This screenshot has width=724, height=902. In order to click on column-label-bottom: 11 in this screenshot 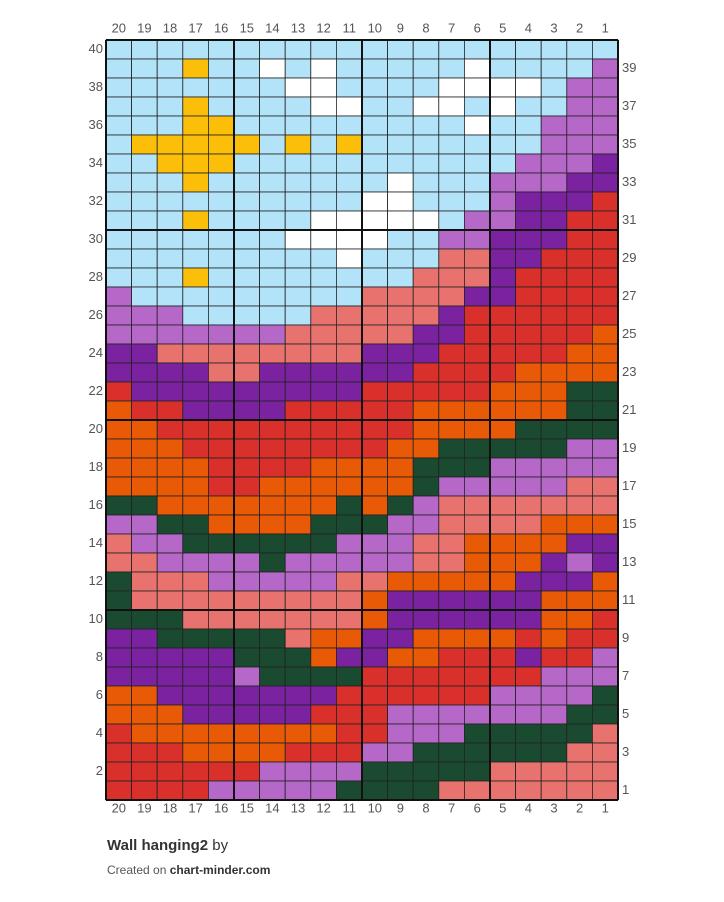, I will do `click(349, 807)`.